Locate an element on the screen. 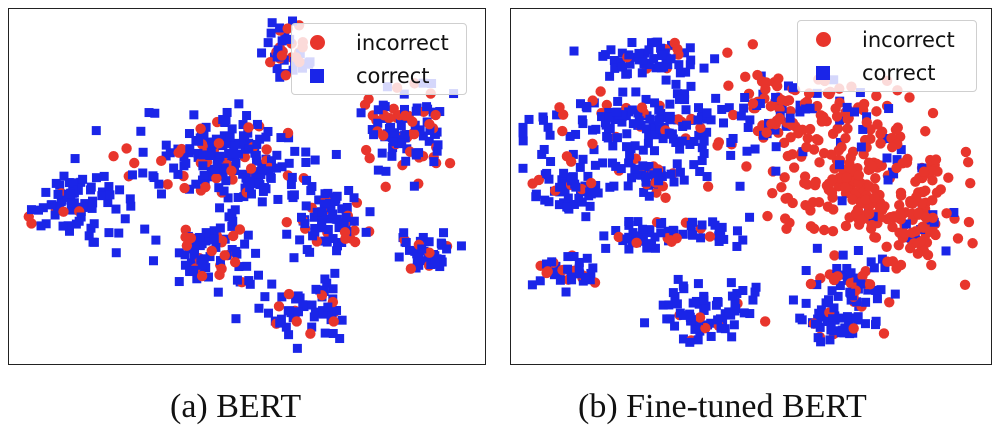 This screenshot has width=1000, height=438. legend-label-correct: correct is located at coordinates (899, 72).